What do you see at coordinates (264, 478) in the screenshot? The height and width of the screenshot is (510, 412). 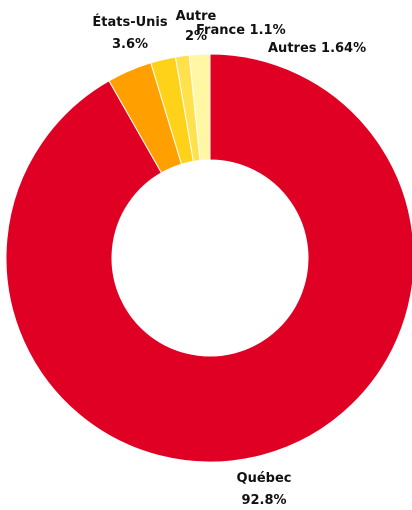 I see `slice-label-name: Québec` at bounding box center [264, 478].